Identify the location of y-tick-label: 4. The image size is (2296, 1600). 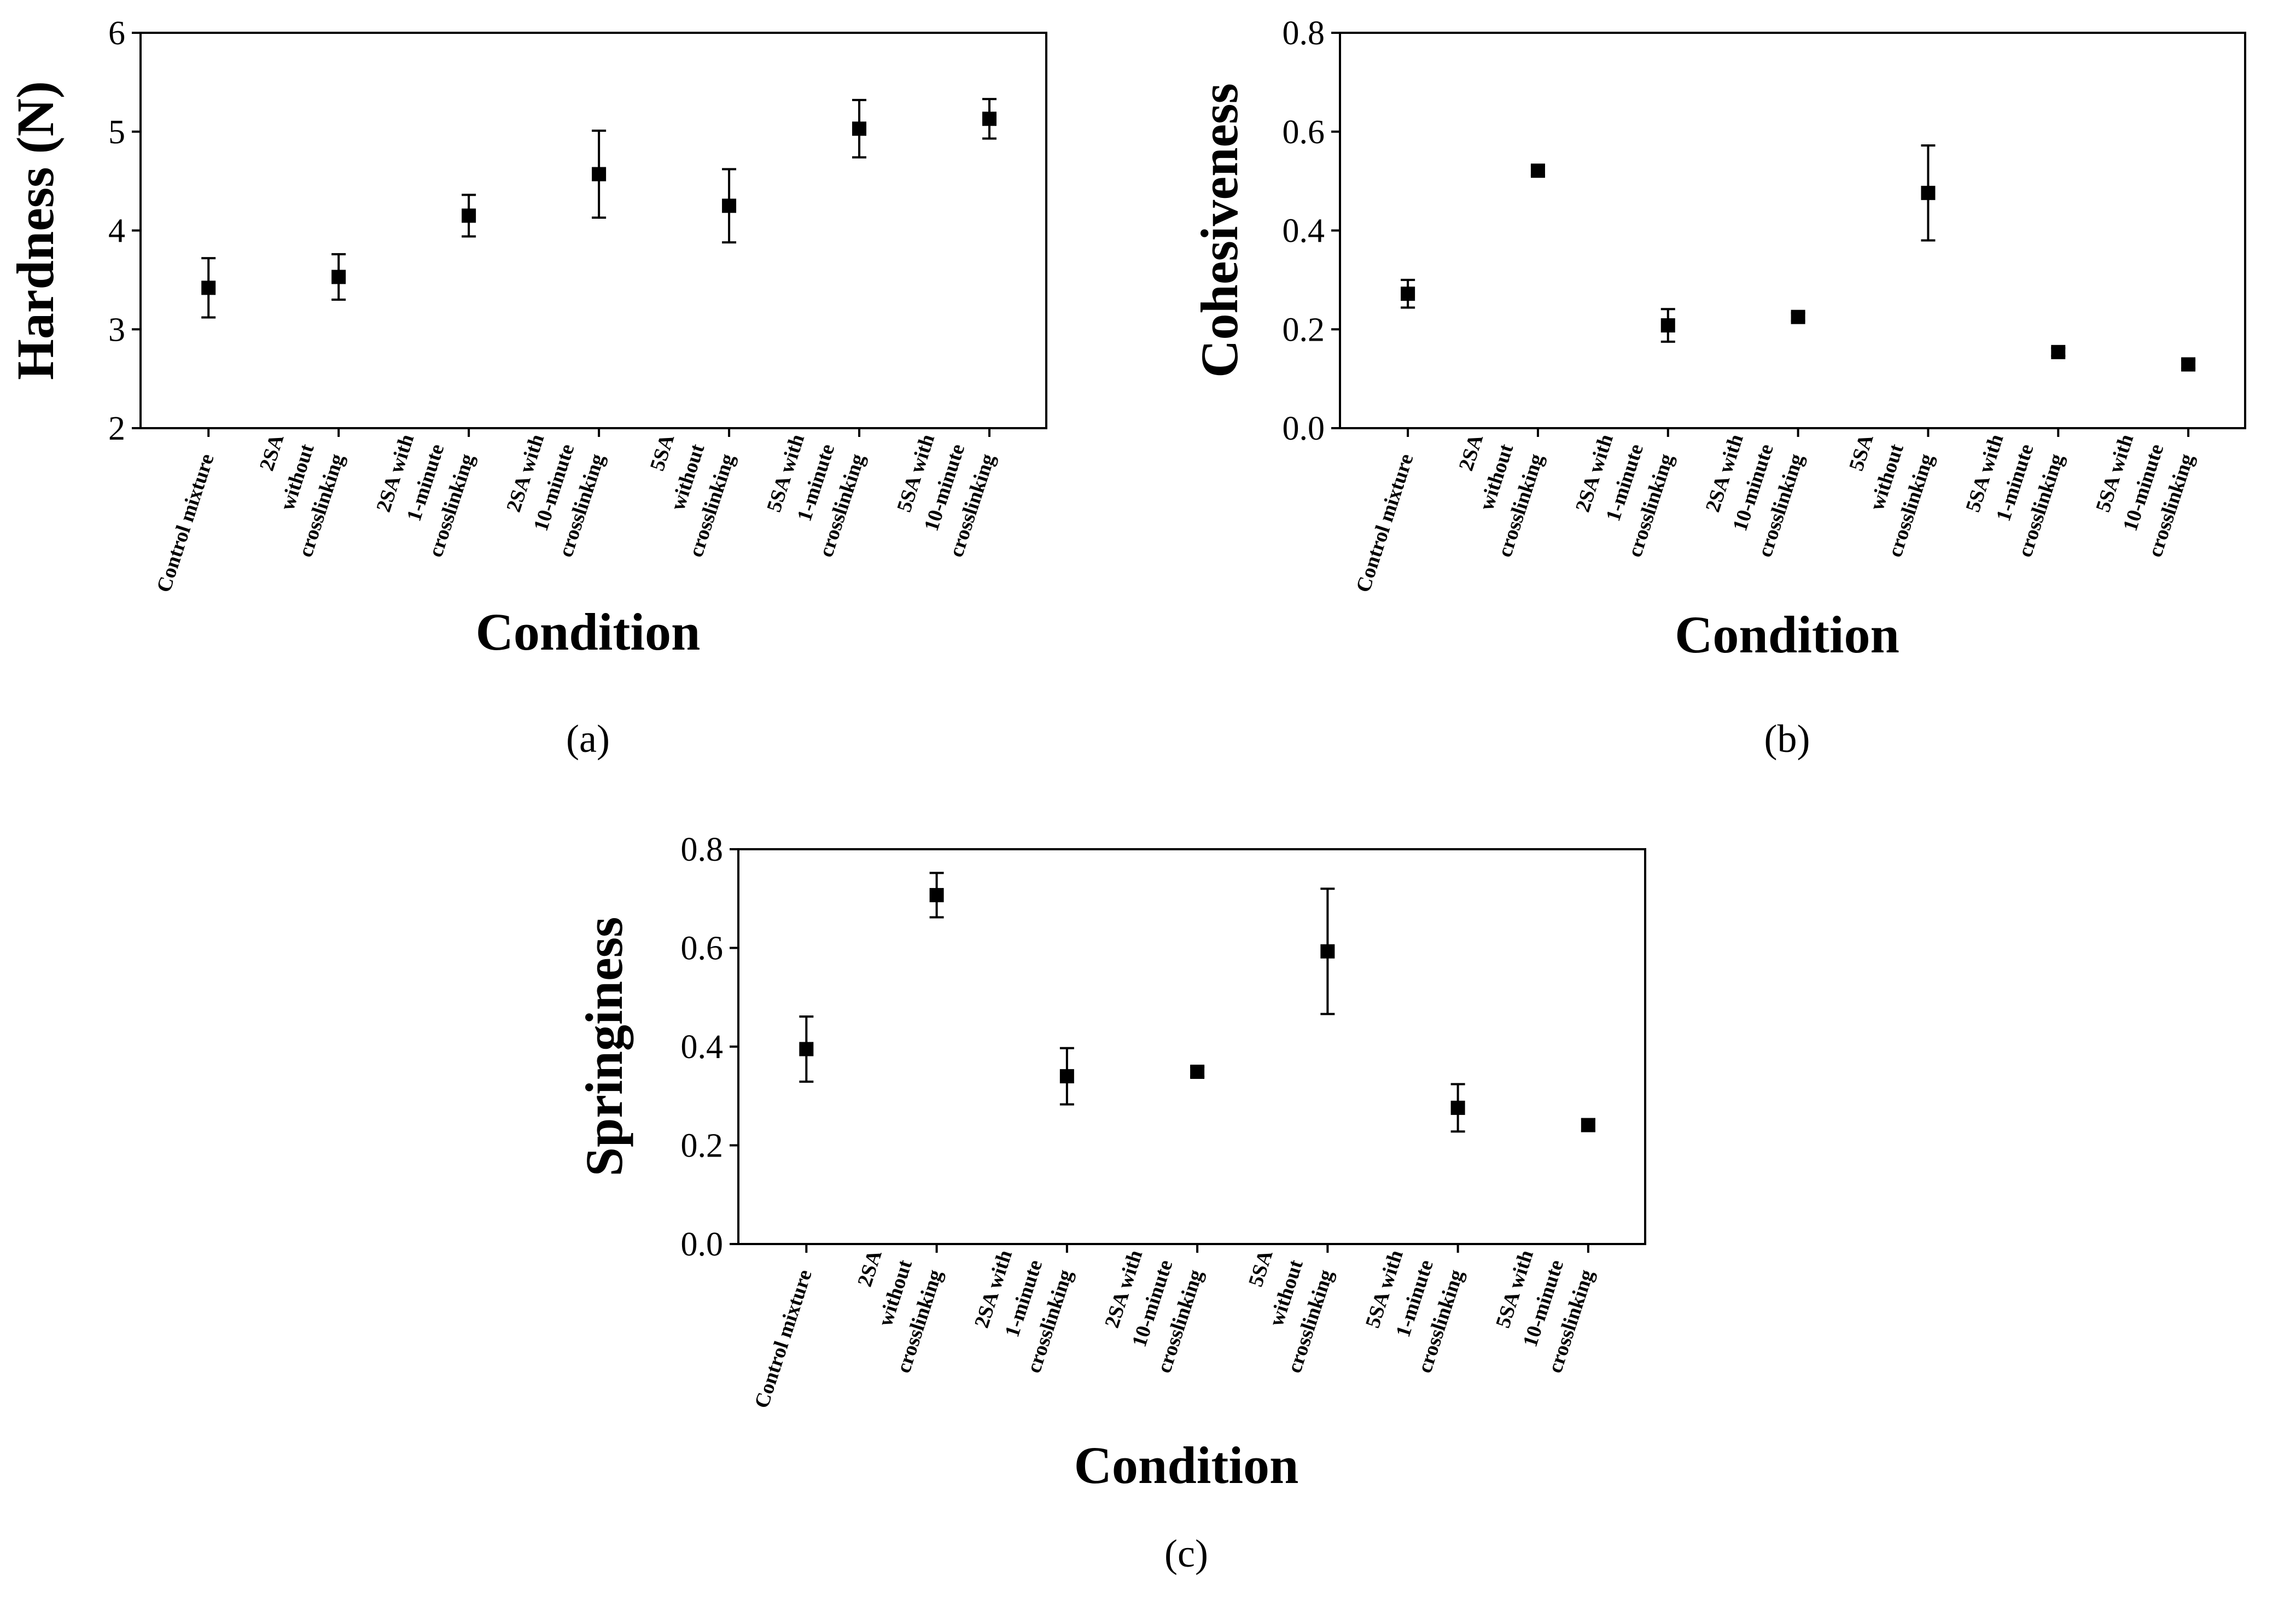
(116, 232).